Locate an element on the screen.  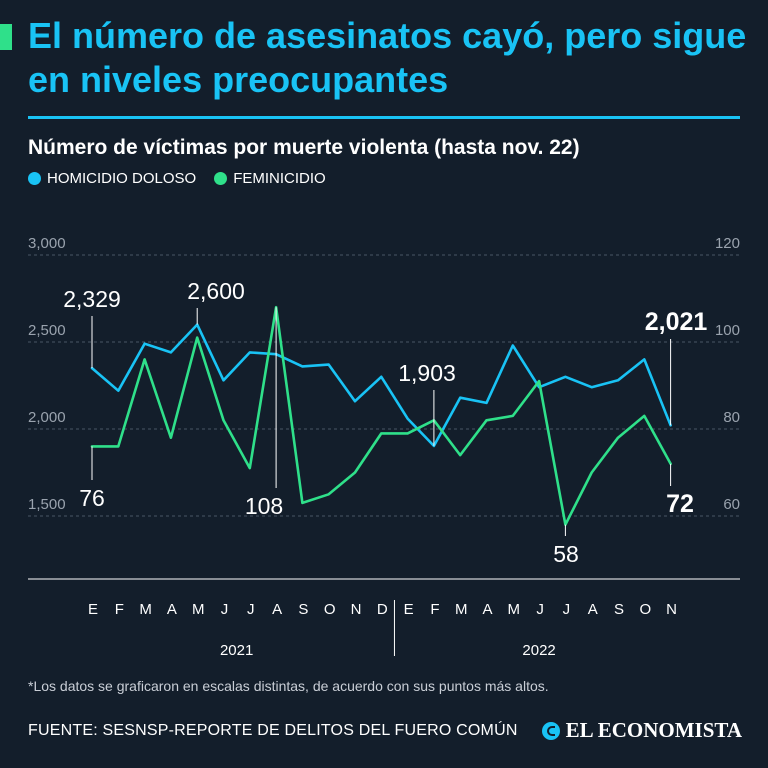
brand-name: EL ECONOMISTA is located at coordinates (653, 730).